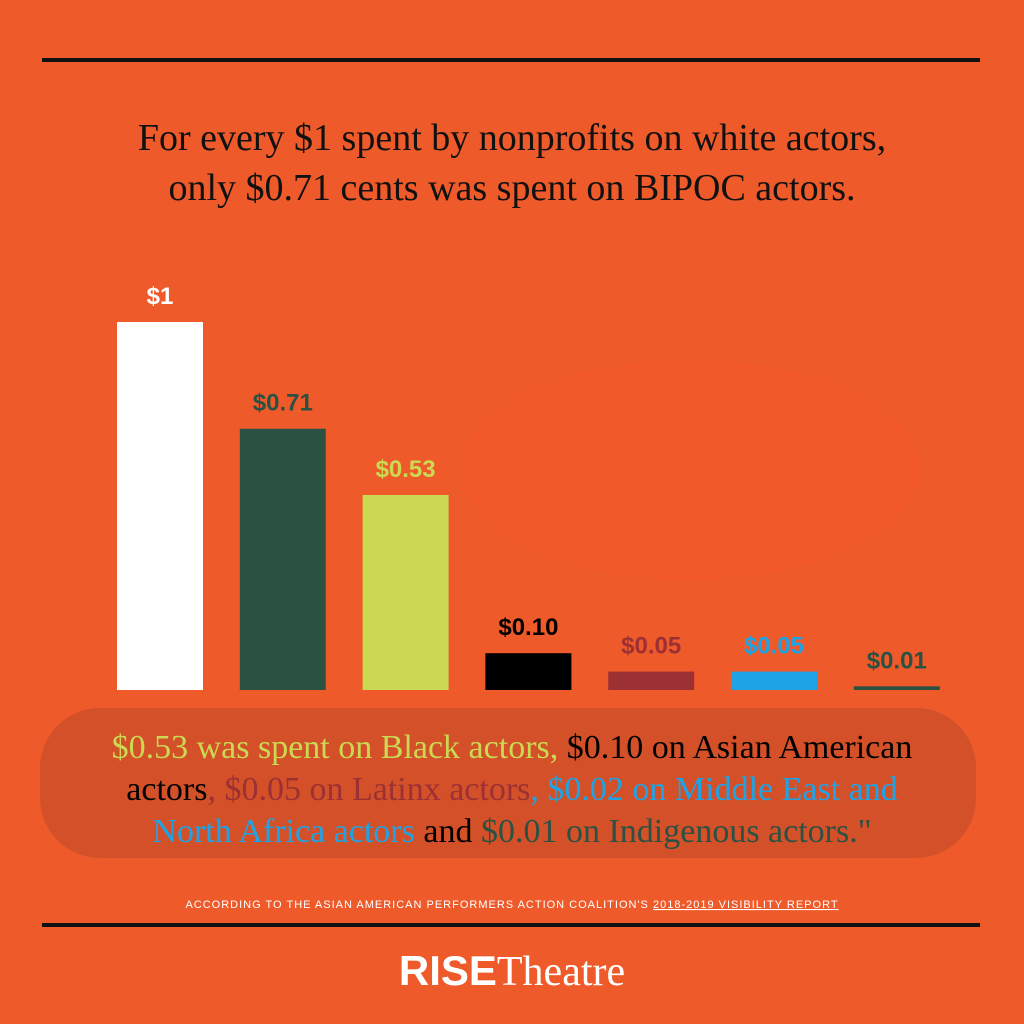 The width and height of the screenshot is (1024, 1024). Describe the element at coordinates (166, 789) in the screenshot. I see `caption-segment: actors` at that location.